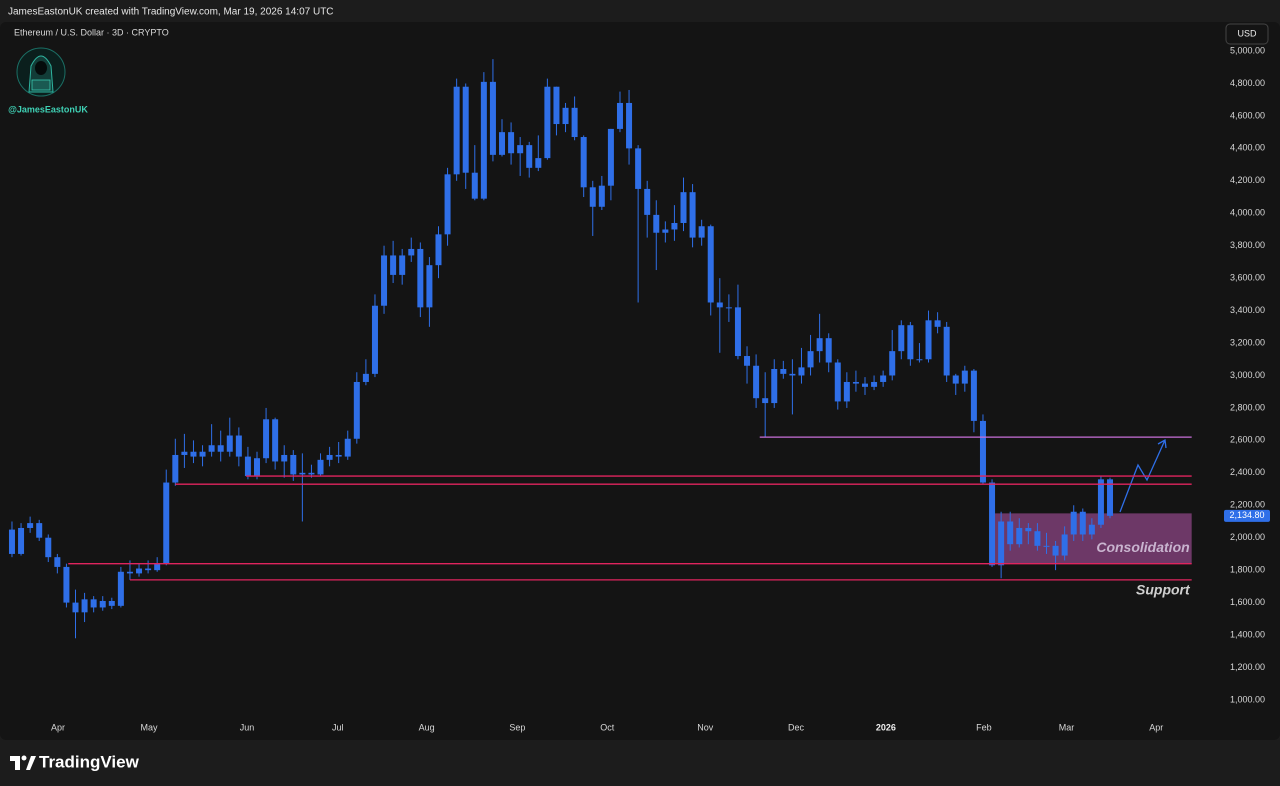 The image size is (1280, 786). Describe the element at coordinates (1156, 727) in the screenshot. I see `x-tick-label: Apr` at that location.